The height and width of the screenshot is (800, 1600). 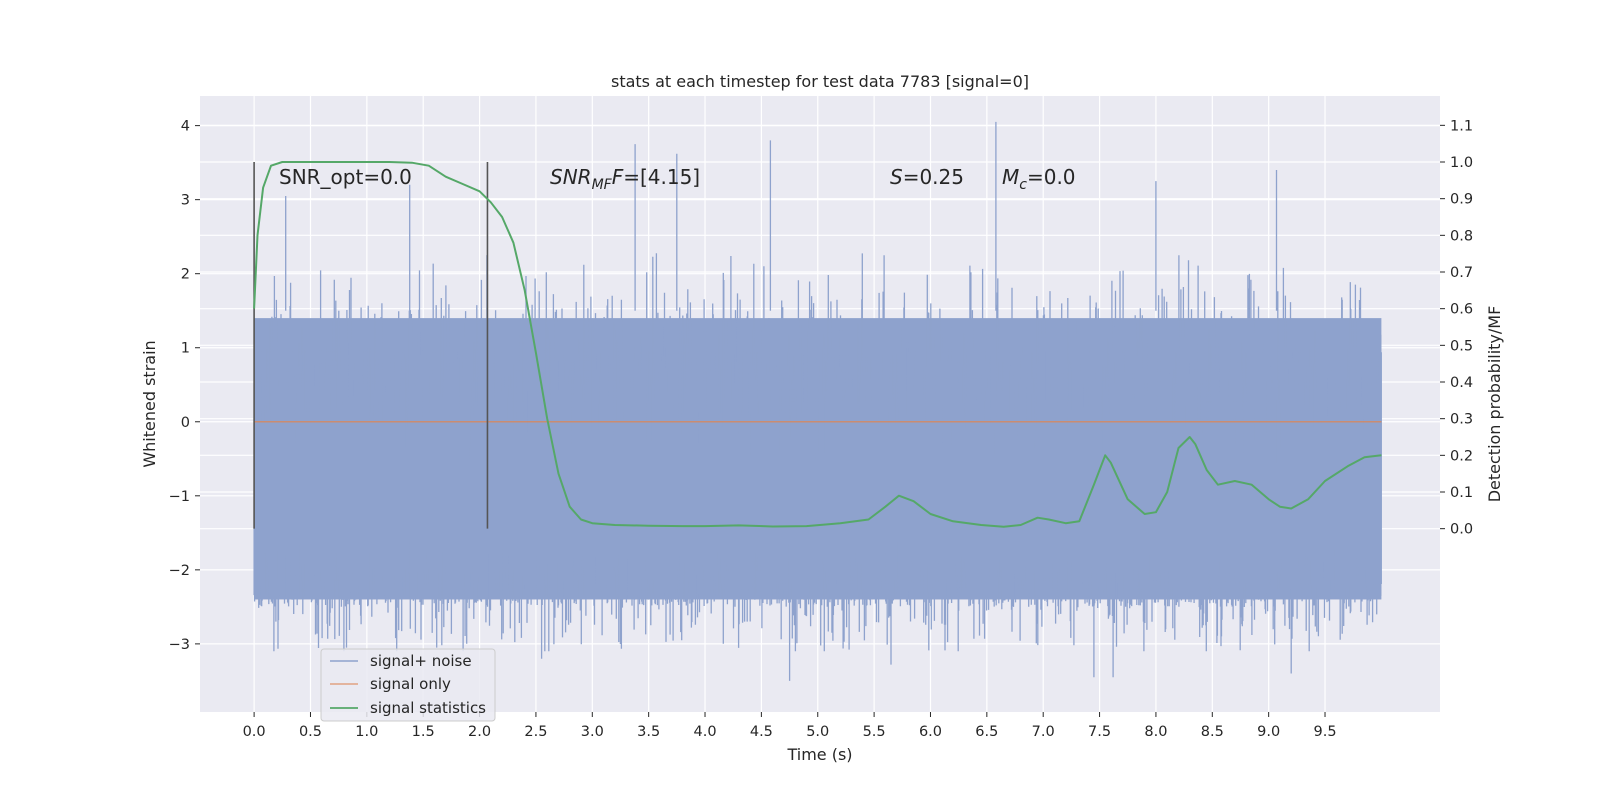 I want to click on y-right-tick-label: 0.2, so click(x=1461, y=456).